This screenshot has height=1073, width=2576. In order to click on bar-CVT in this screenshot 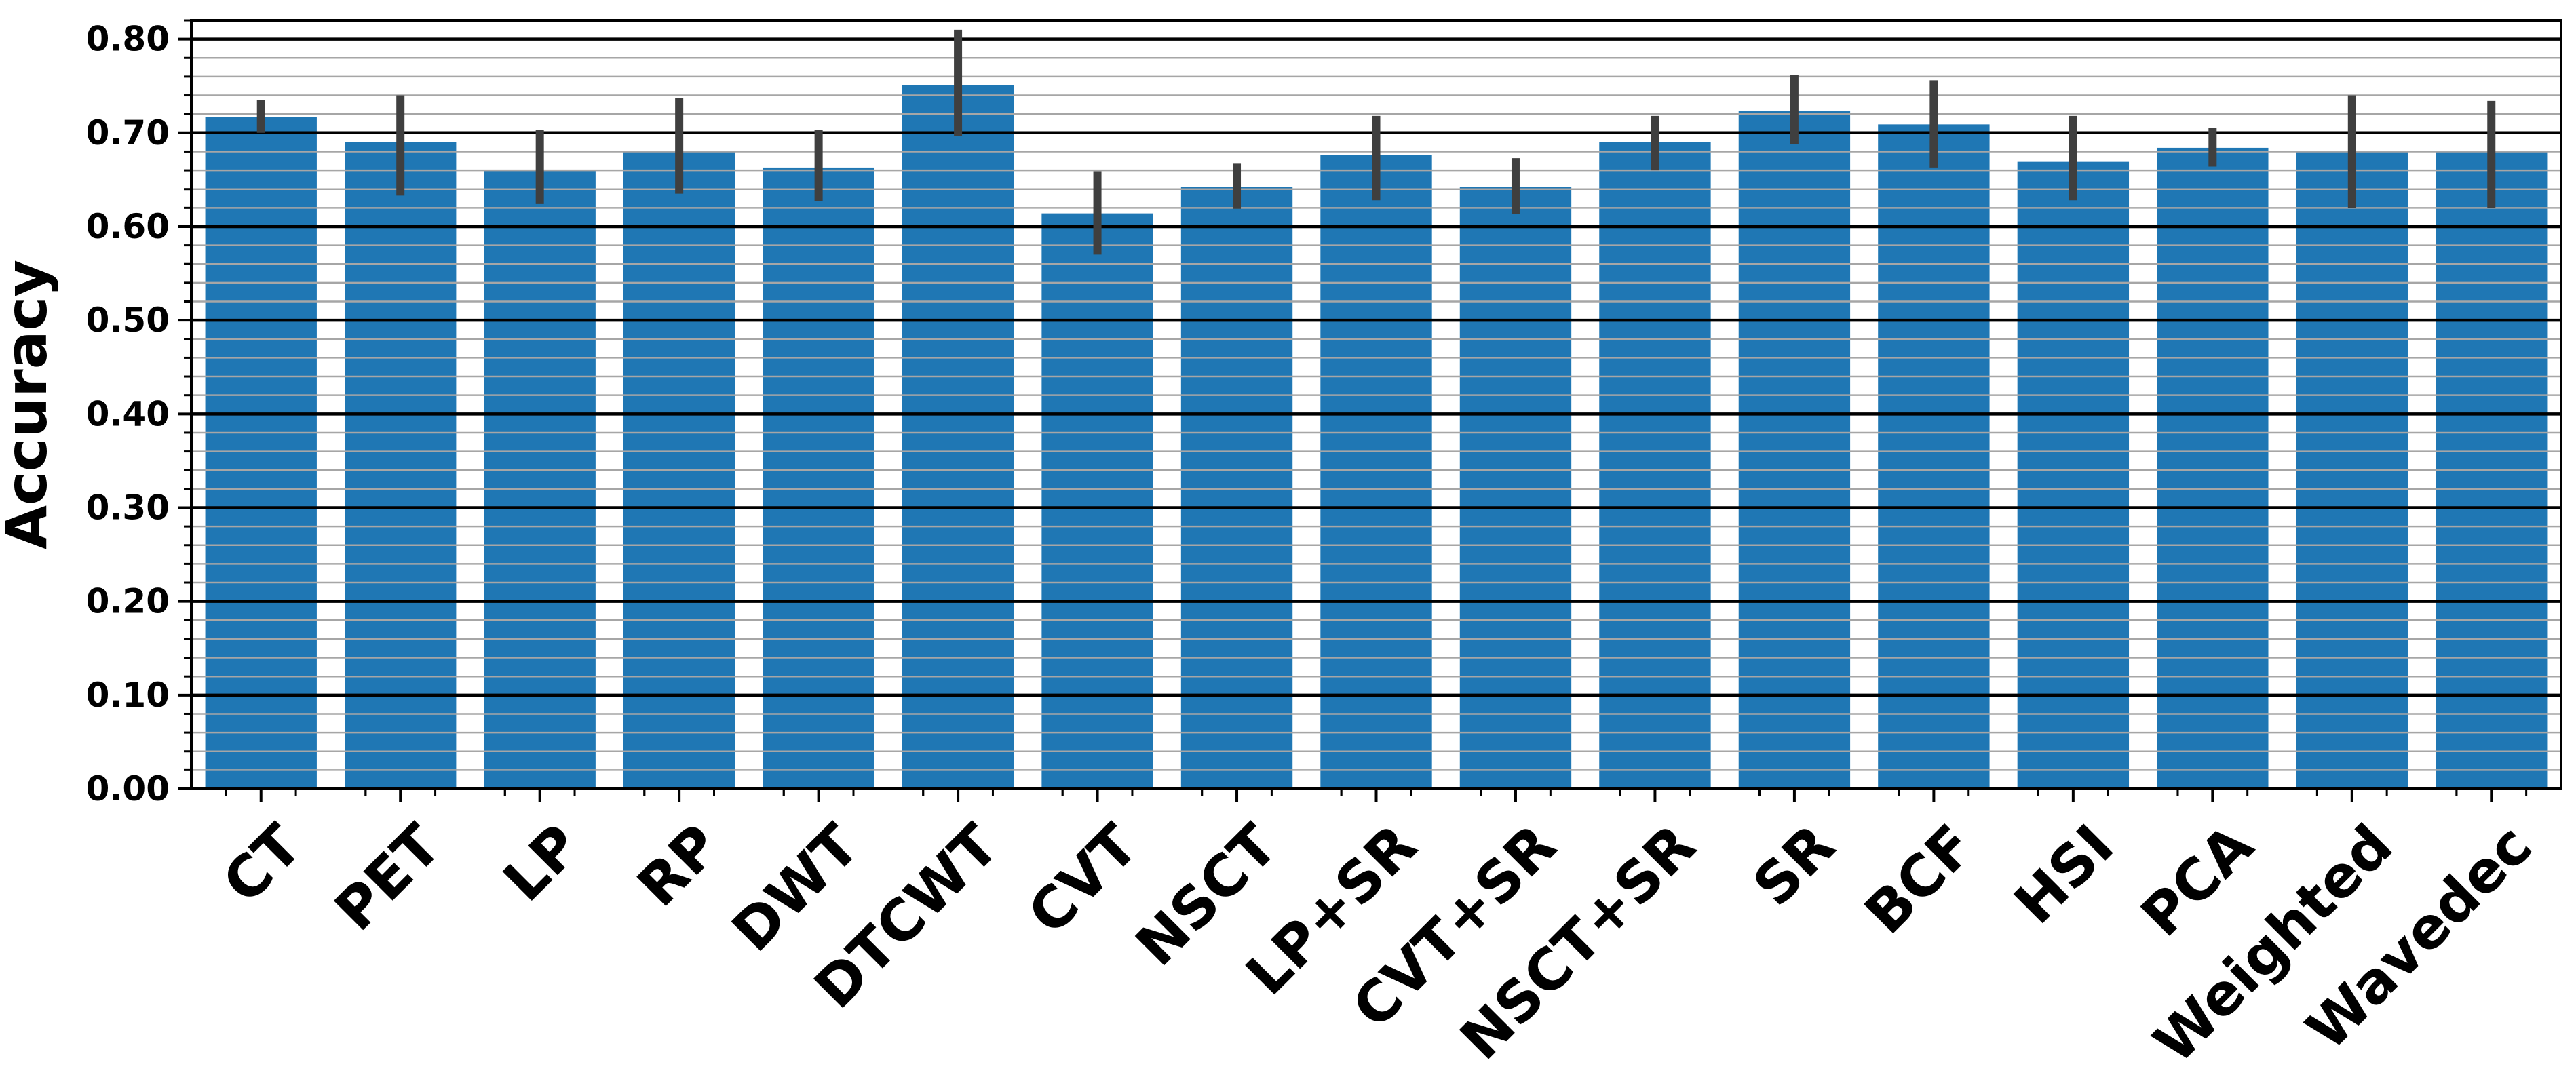, I will do `click(1097, 501)`.